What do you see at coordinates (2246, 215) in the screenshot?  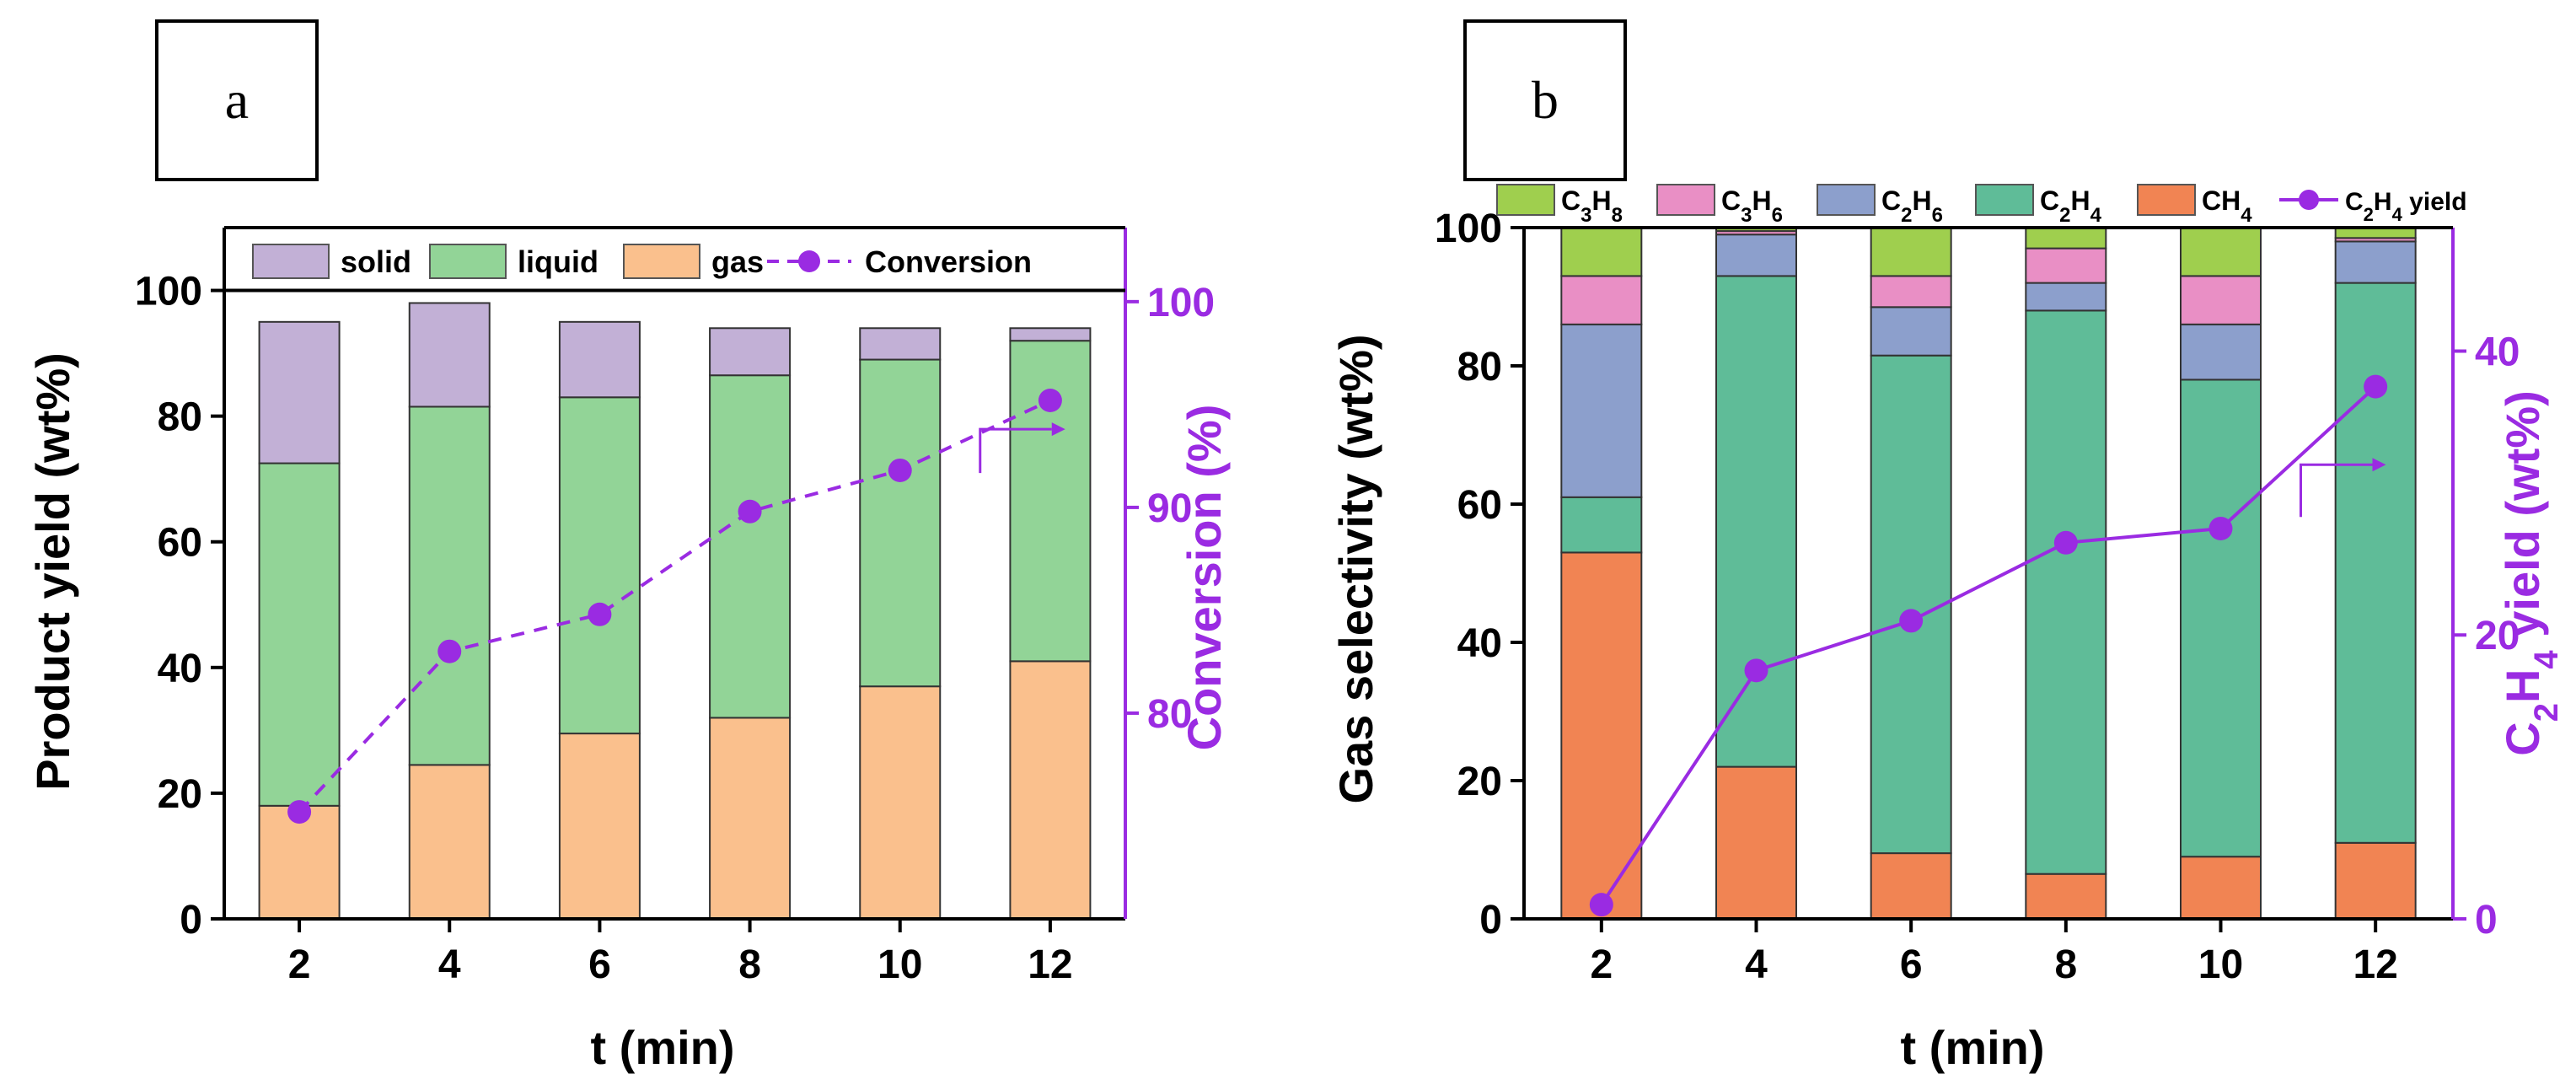 I see `chart-b-legend-label-ch4-part: 4` at bounding box center [2246, 215].